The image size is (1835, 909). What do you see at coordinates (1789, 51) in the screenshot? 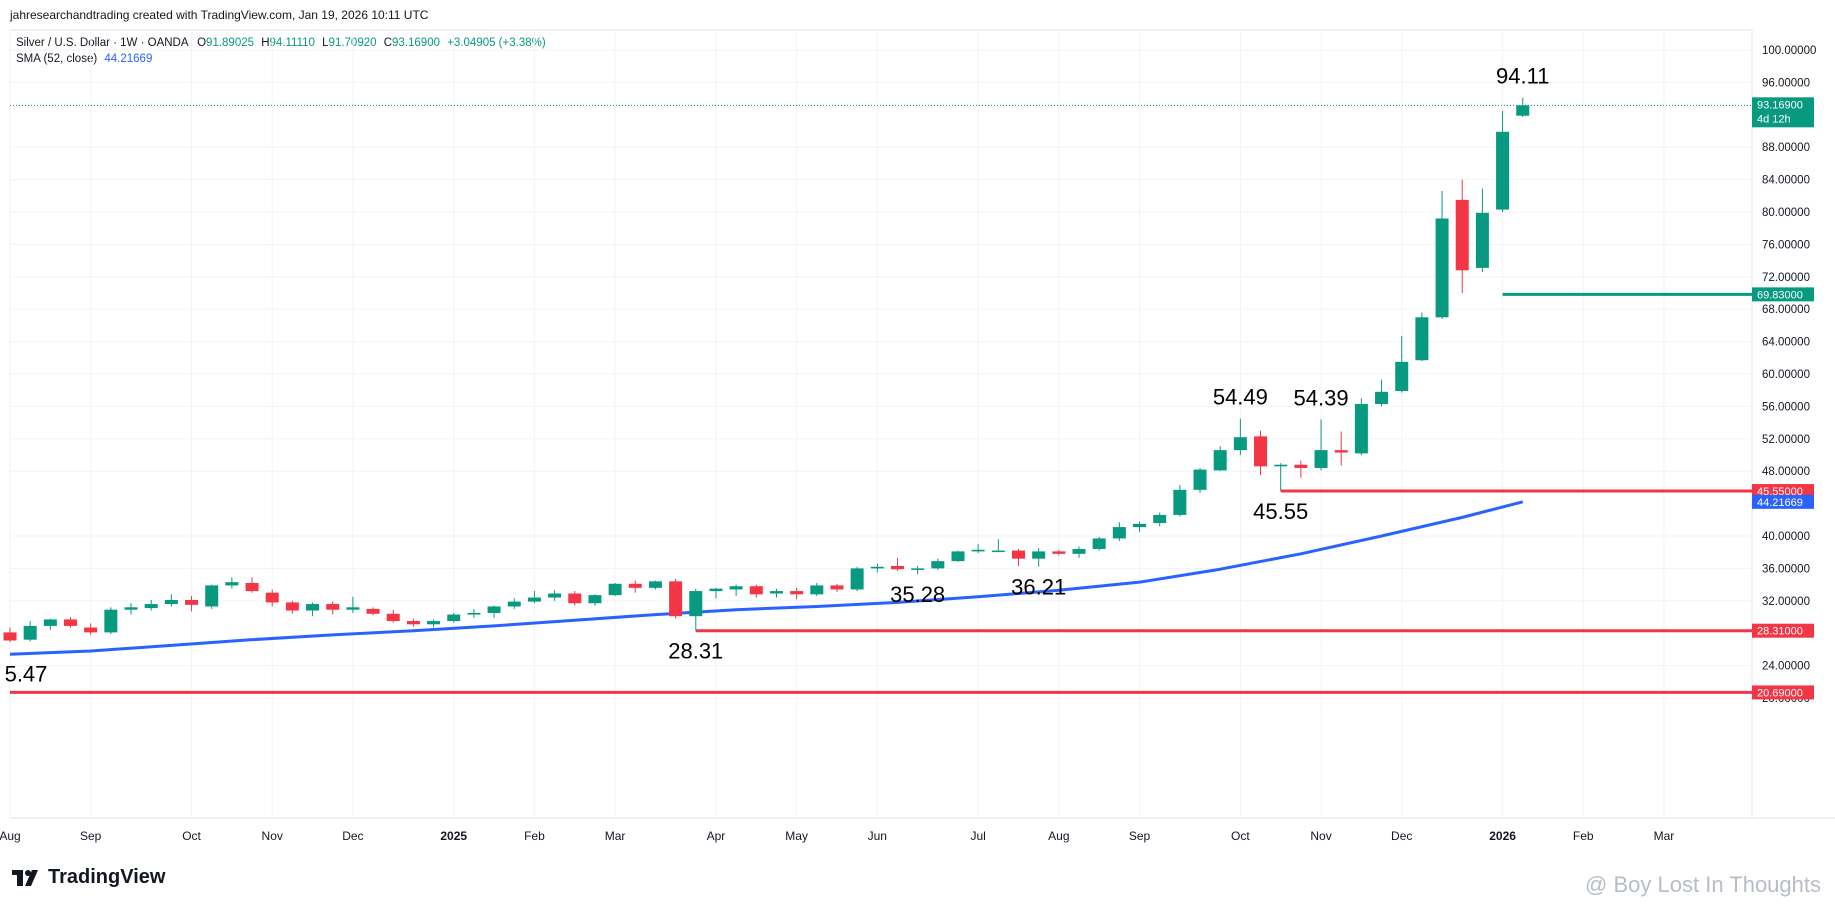
I see `y-tick-label: 100.00000` at bounding box center [1789, 51].